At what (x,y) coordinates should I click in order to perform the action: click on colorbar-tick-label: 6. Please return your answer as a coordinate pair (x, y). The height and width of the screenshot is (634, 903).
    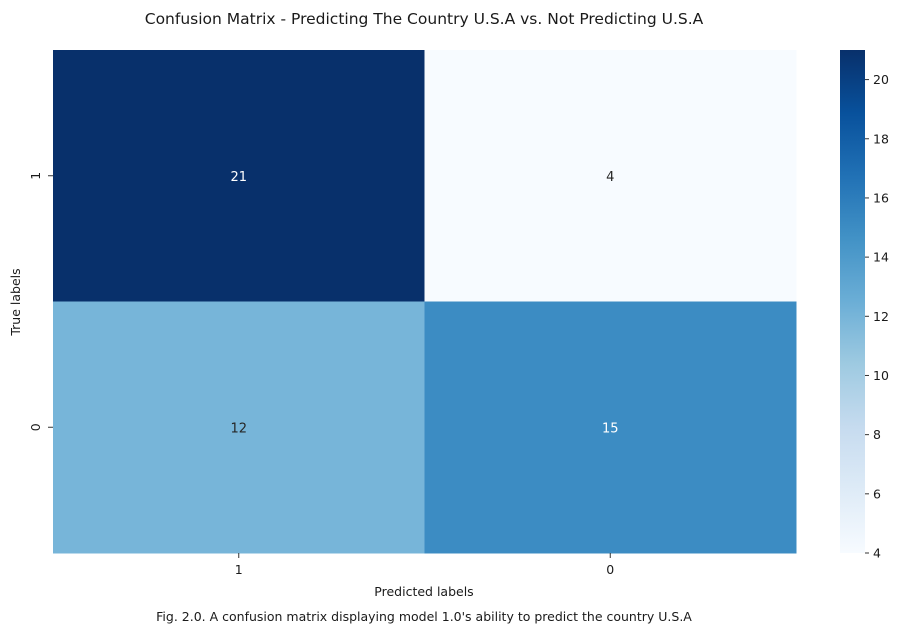
    Looking at the image, I should click on (877, 493).